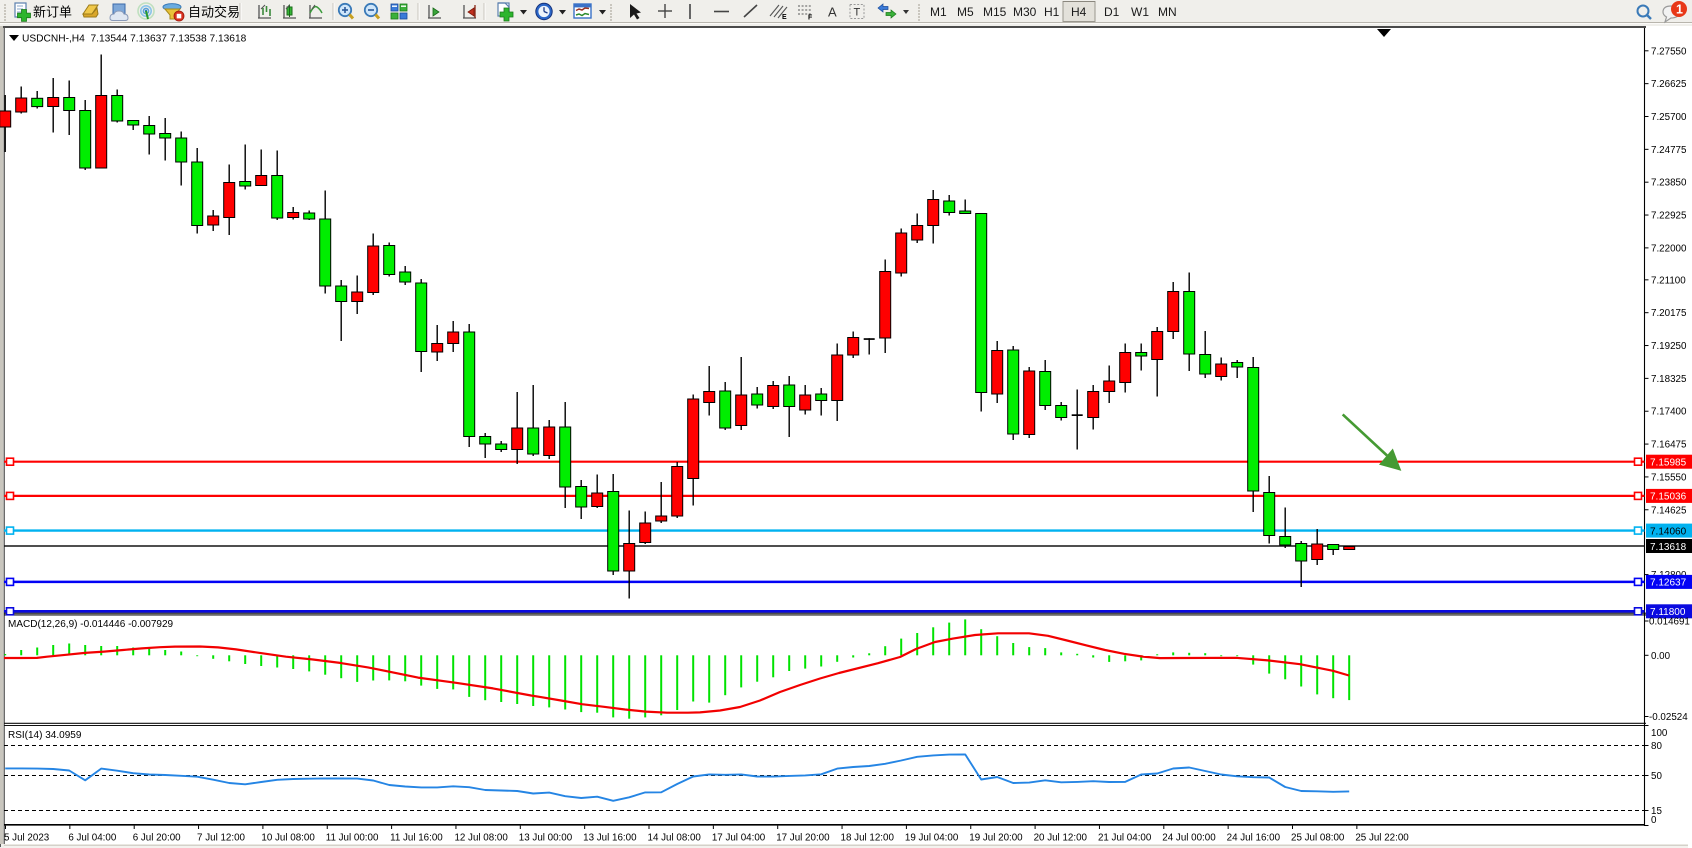  Describe the element at coordinates (92, 838) in the screenshot. I see `svg-text: 6 Jul 04:00` at that location.